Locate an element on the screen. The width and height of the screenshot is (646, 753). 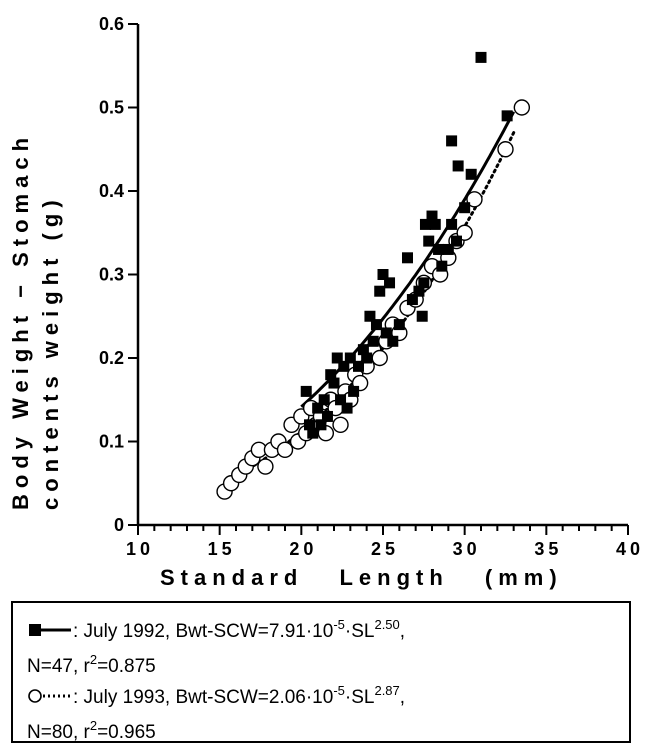
x-tick-label: 30 is located at coordinates (467, 549).